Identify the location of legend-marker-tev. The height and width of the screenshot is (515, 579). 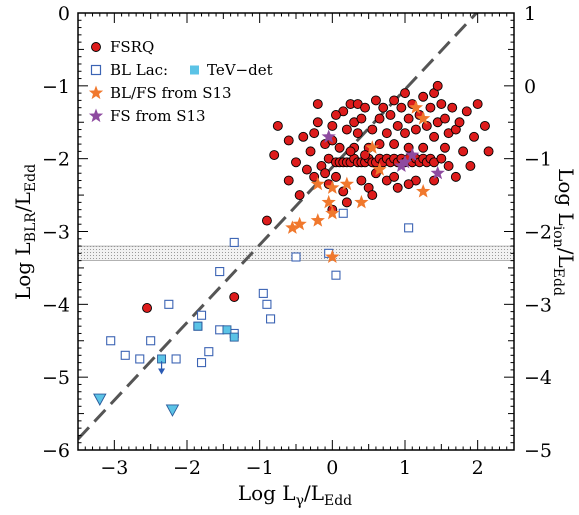
(194, 70).